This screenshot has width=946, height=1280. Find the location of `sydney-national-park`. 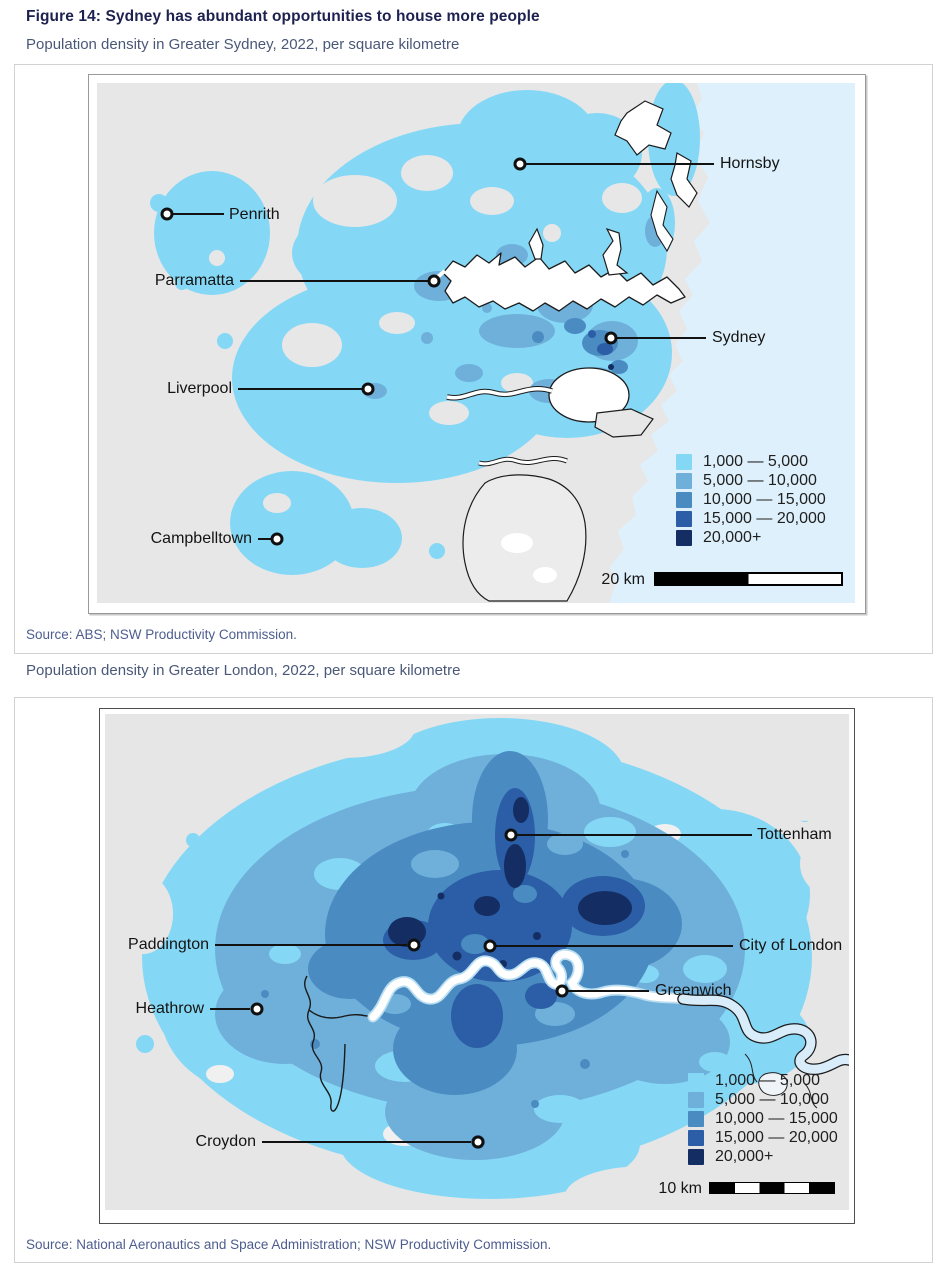

sydney-national-park is located at coordinates (524, 538).